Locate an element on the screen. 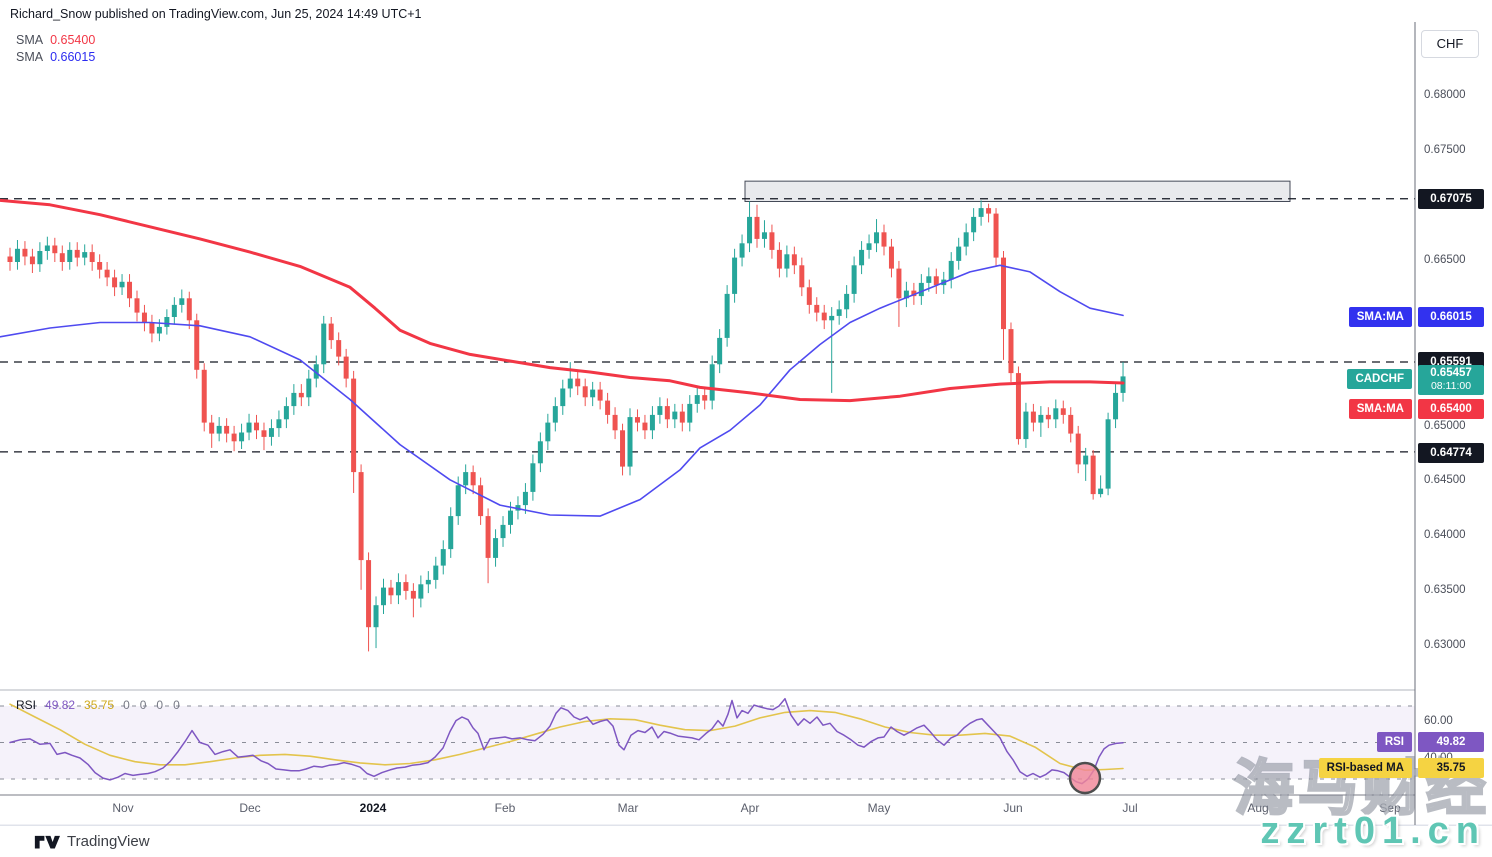  time-axis-label-aug: Aug is located at coordinates (1258, 808).